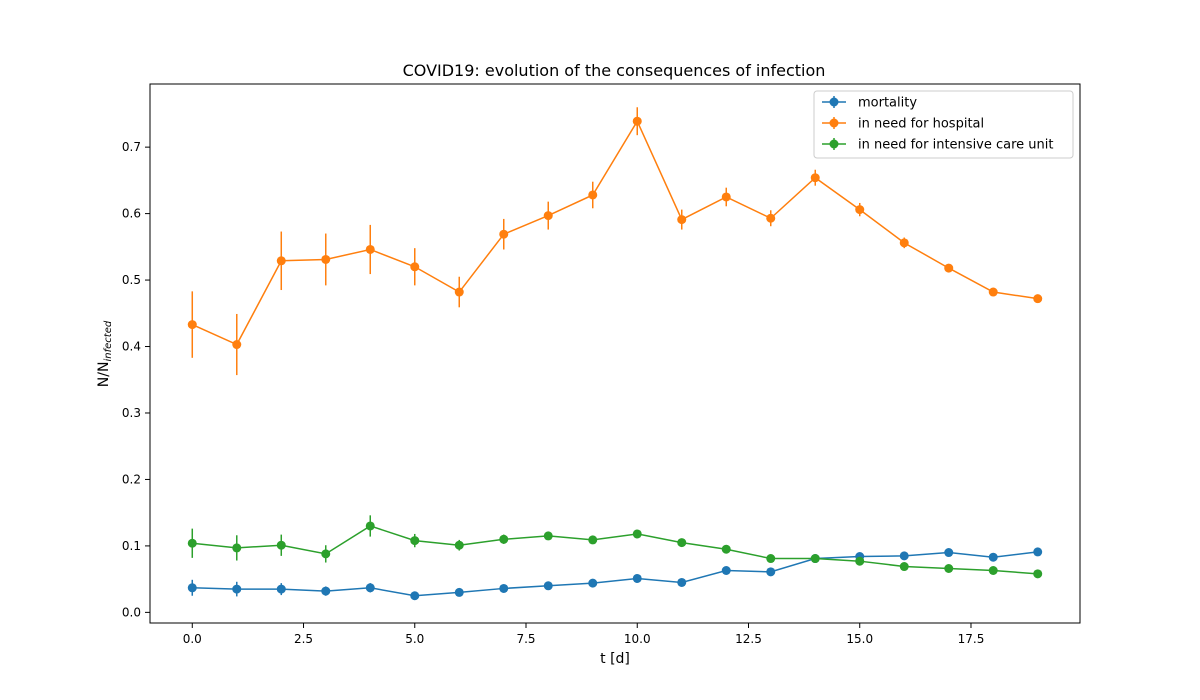 The width and height of the screenshot is (1200, 700). I want to click on x-tick-label: 5.0, so click(414, 639).